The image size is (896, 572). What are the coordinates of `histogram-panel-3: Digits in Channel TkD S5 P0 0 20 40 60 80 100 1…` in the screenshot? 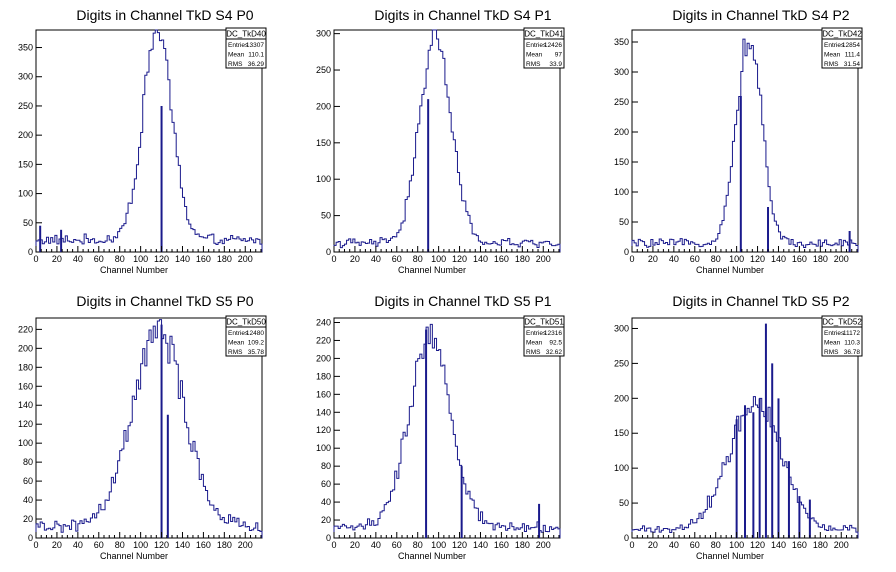 It's located at (142, 427).